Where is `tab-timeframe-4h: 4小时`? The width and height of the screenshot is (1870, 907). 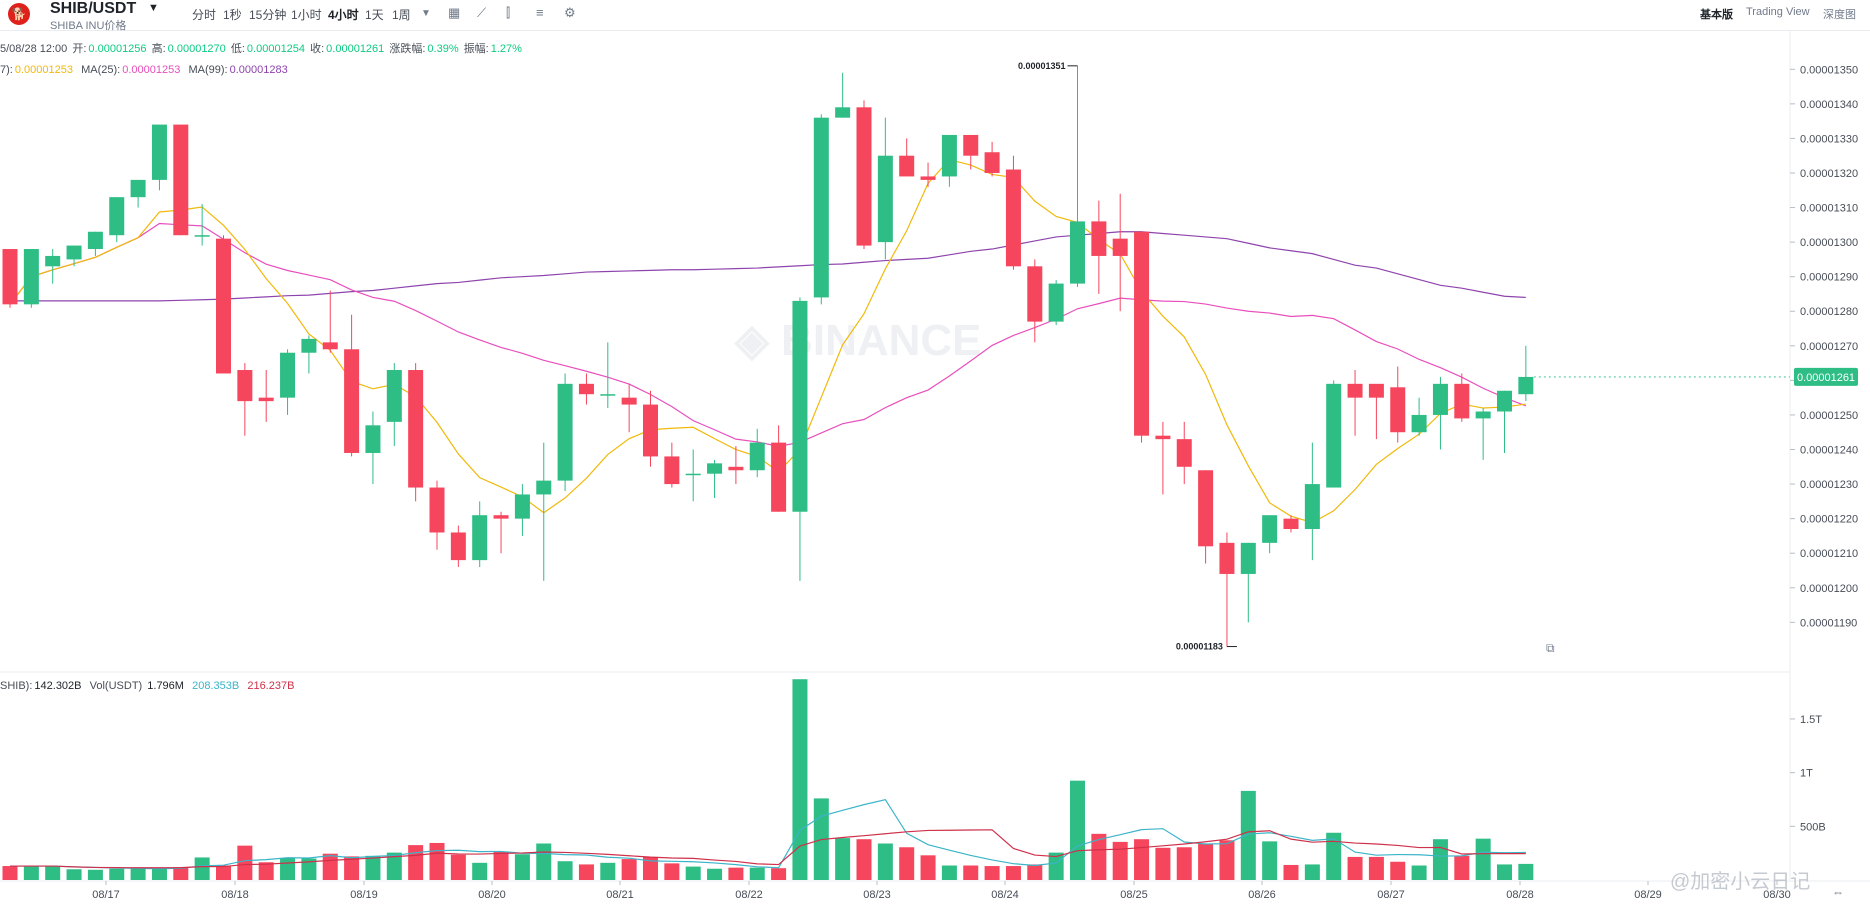
tab-timeframe-4h: 4小时 is located at coordinates (343, 15).